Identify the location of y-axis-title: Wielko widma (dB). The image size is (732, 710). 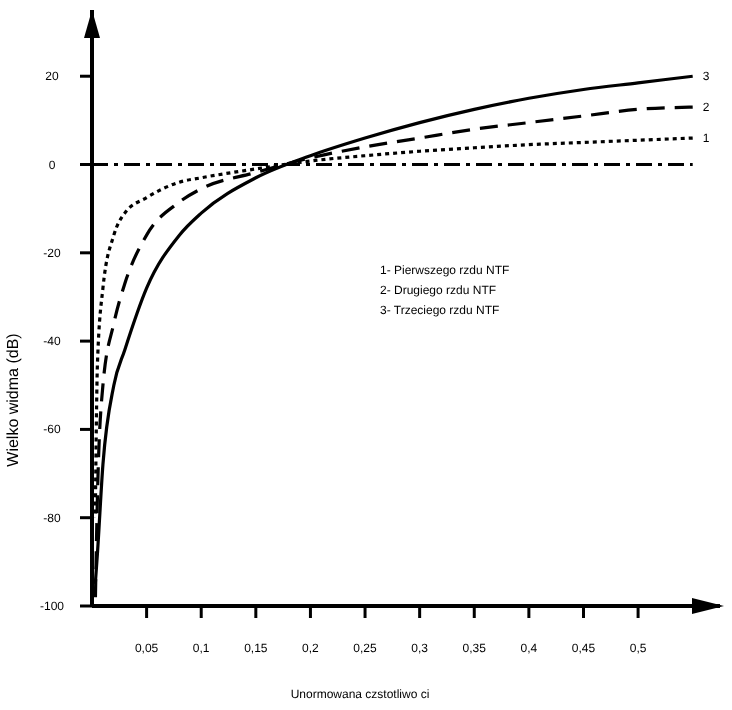
(13, 399).